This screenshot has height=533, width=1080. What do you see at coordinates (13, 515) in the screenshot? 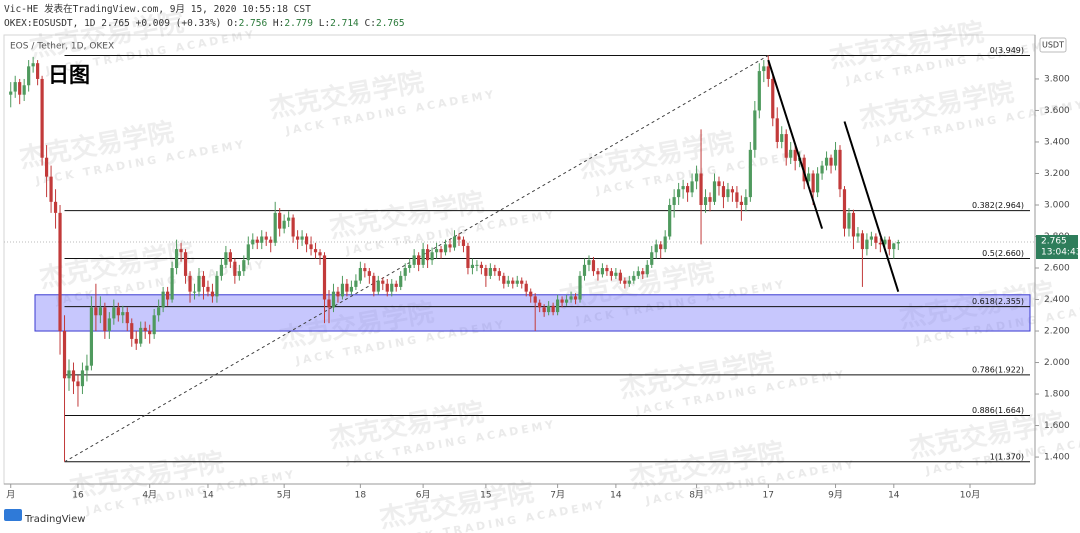
I see `logo-icon` at bounding box center [13, 515].